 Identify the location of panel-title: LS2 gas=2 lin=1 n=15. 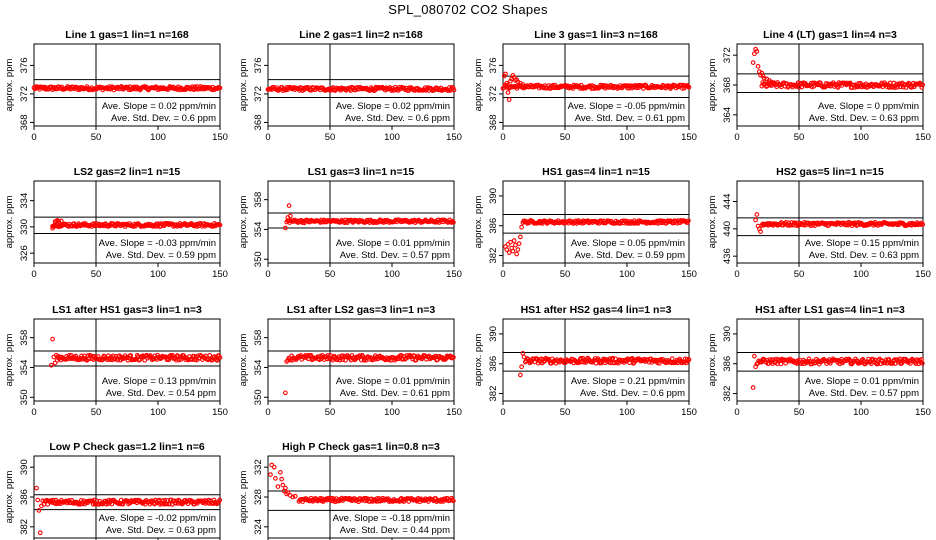
(127, 172).